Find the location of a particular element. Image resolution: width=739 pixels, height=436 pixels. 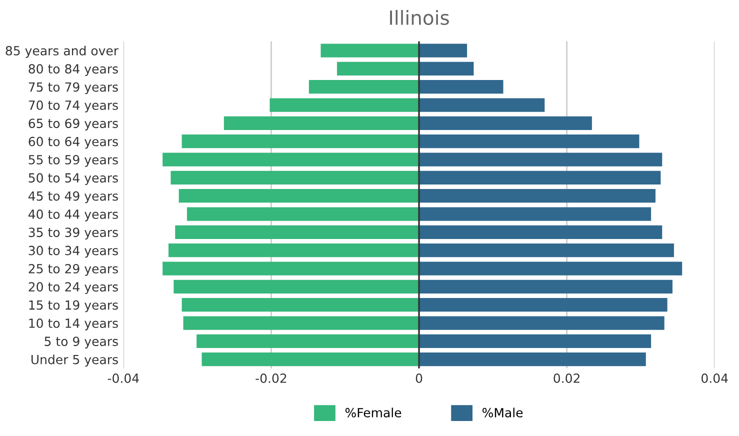

x-tick-label: 0.04 is located at coordinates (715, 378).